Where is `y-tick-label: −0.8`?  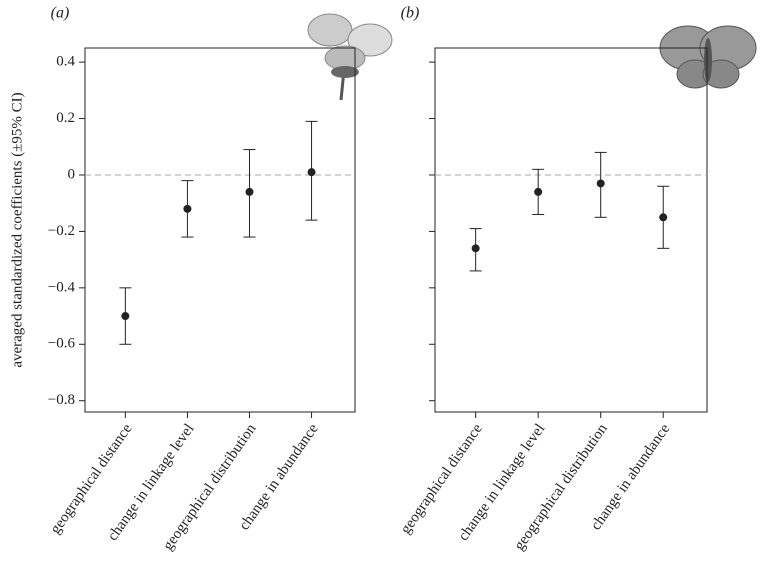
y-tick-label: −0.8 is located at coordinates (61, 400).